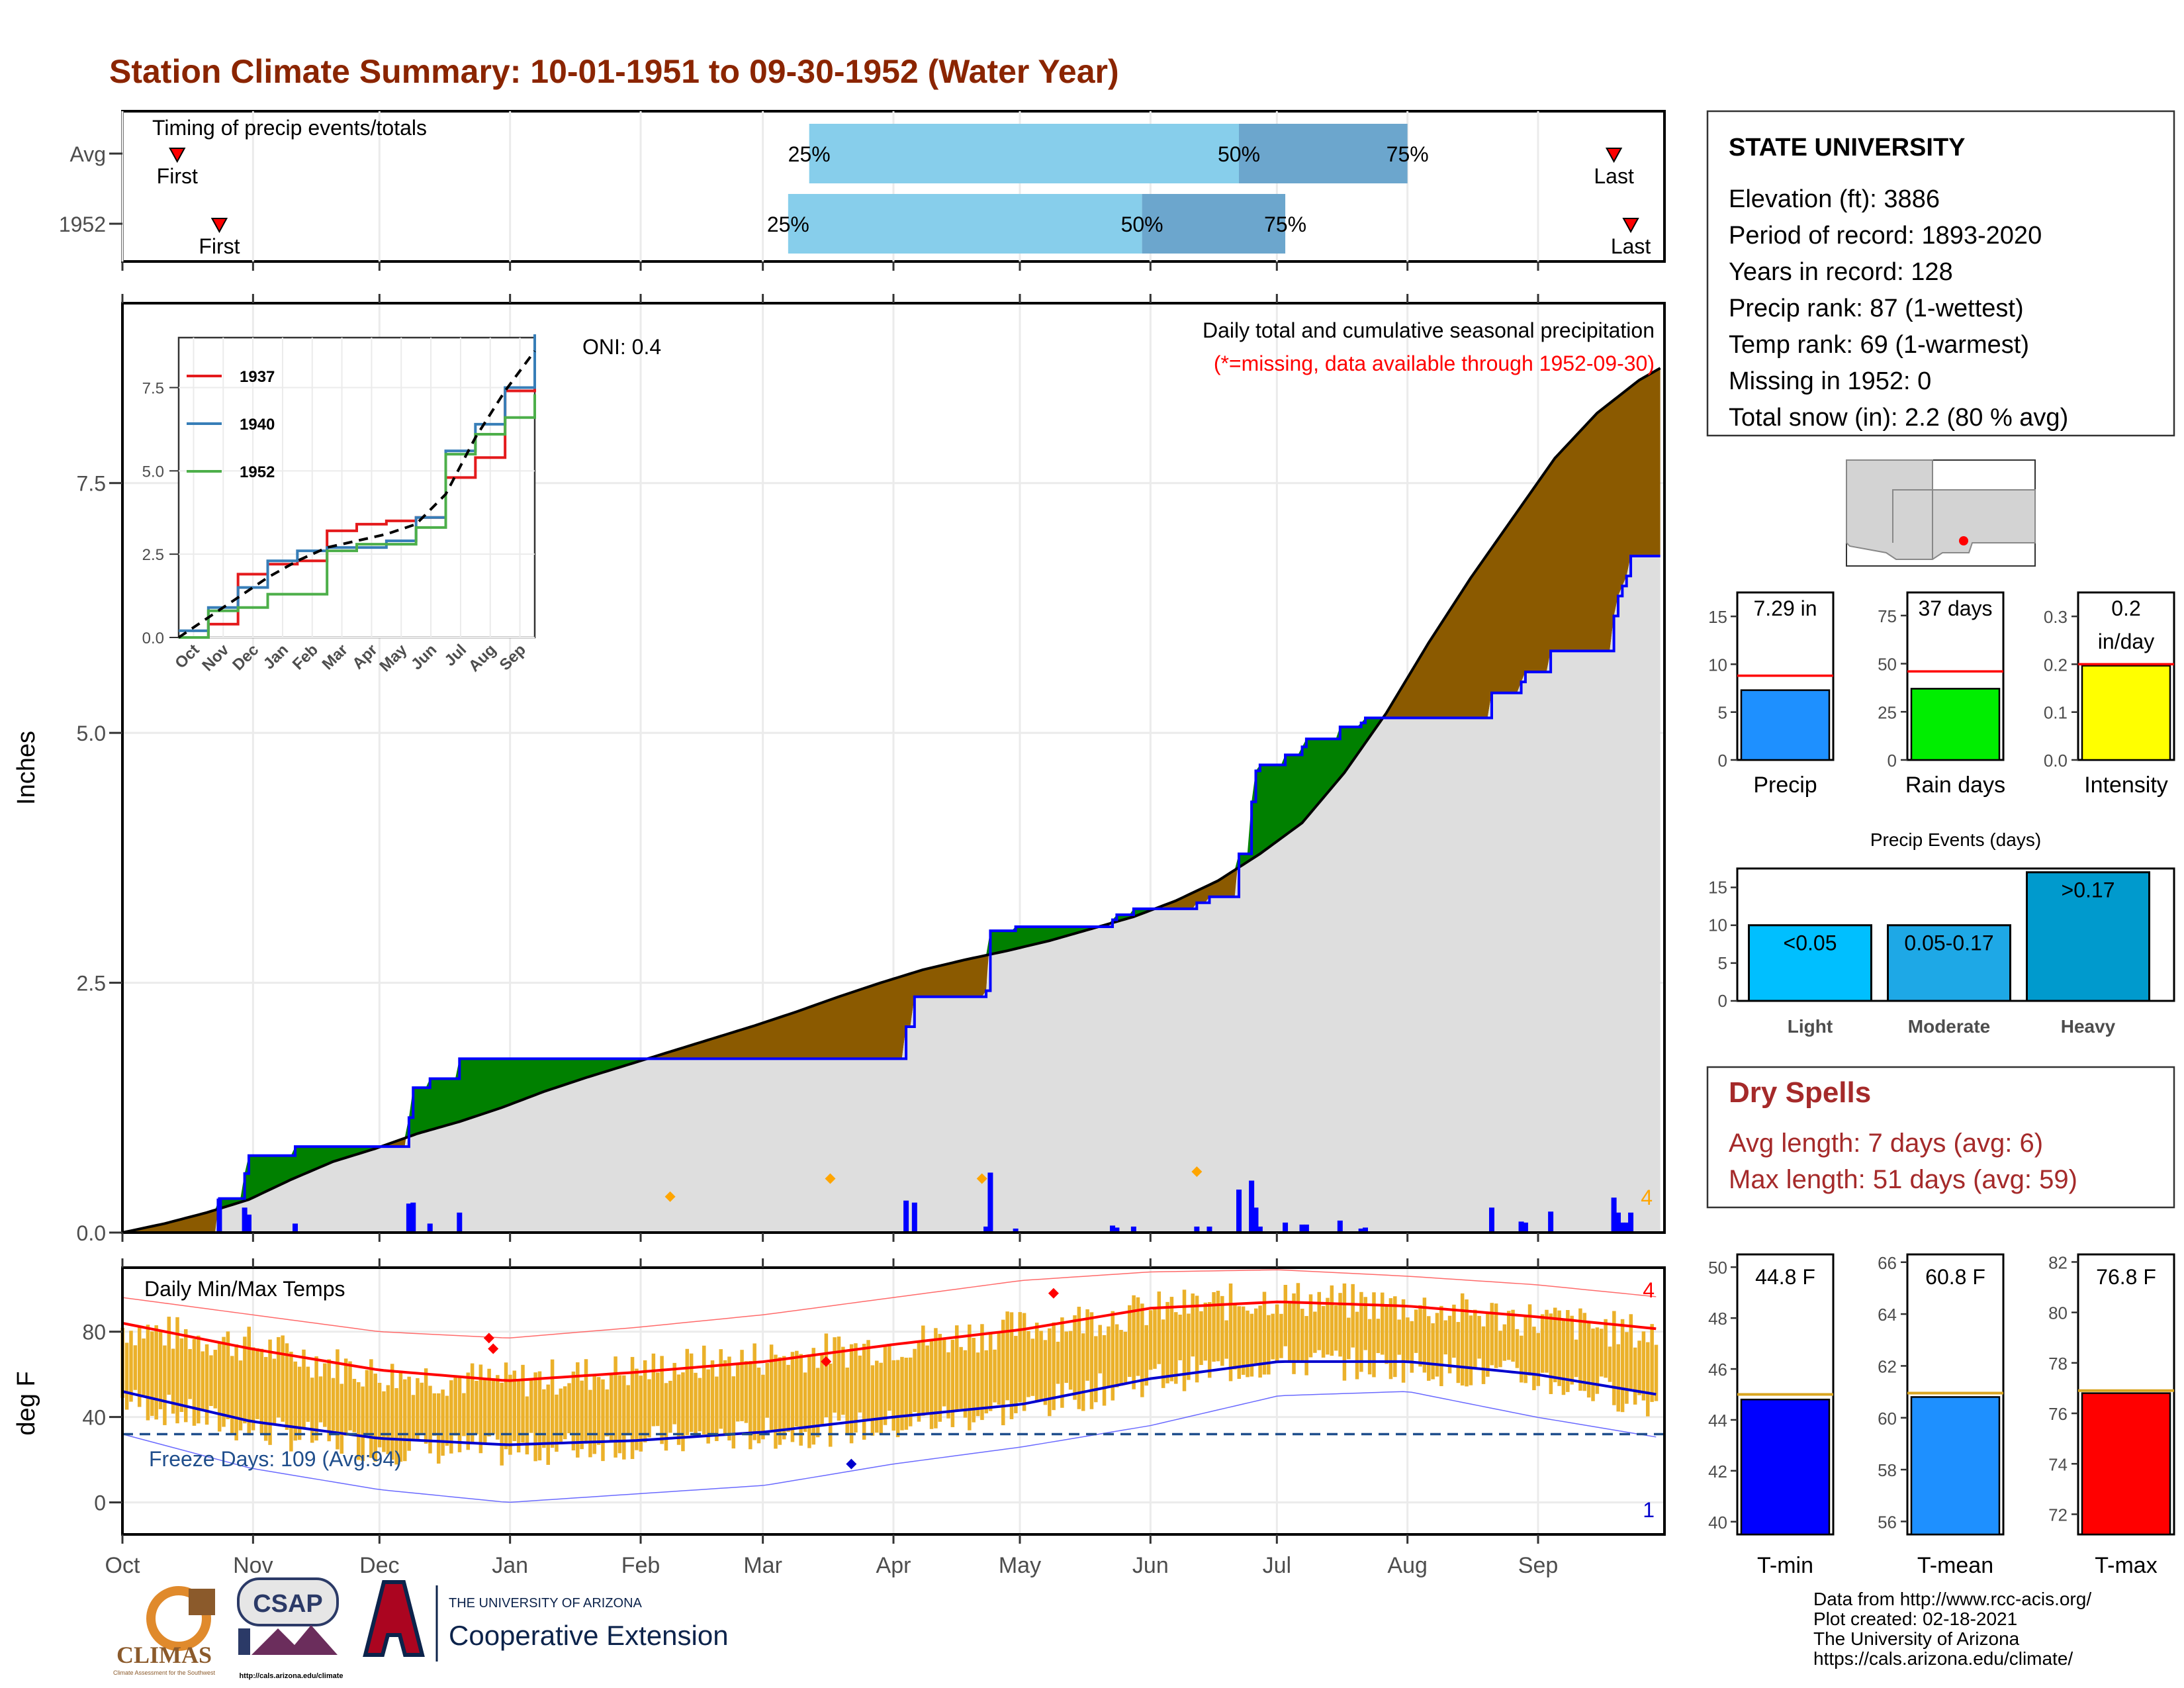  What do you see at coordinates (1786, 1467) in the screenshot?
I see `temp-summary-bar` at bounding box center [1786, 1467].